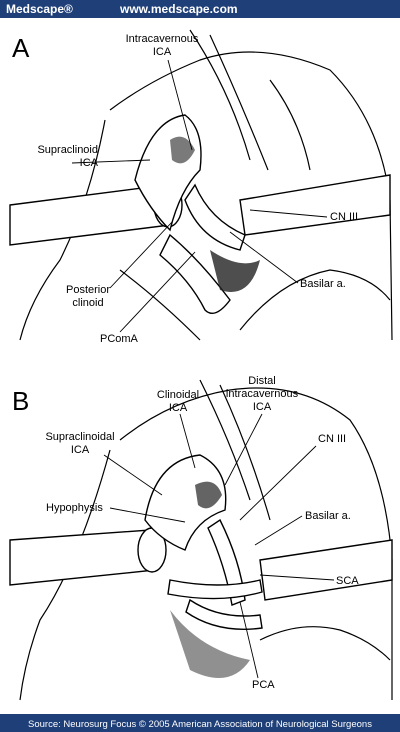 The width and height of the screenshot is (400, 732). What do you see at coordinates (87, 303) in the screenshot?
I see `structure-label: clinoid` at bounding box center [87, 303].